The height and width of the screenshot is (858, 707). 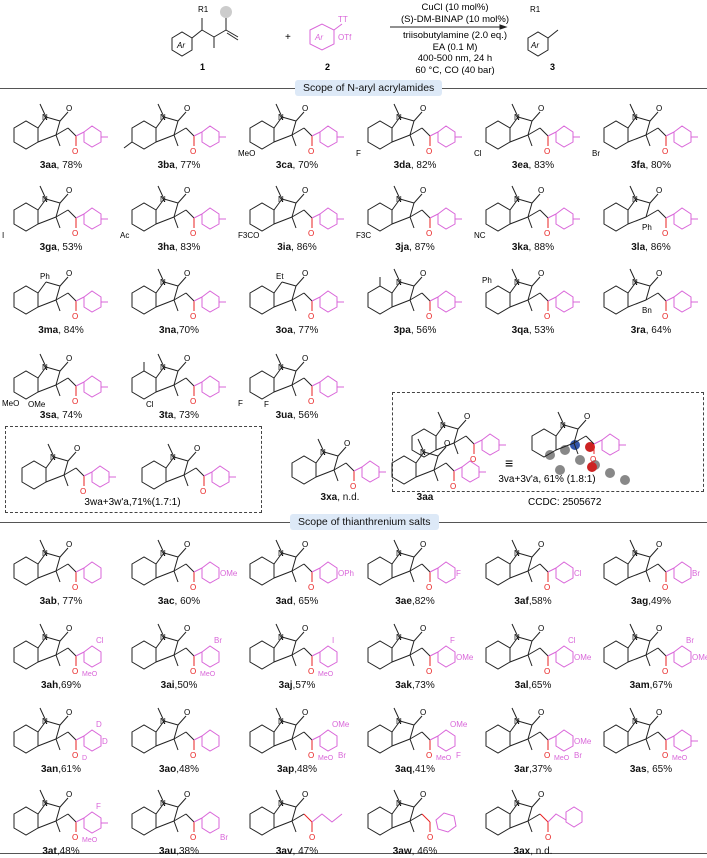 I want to click on compound-label: 3ap,48%, so click(x=297, y=769).